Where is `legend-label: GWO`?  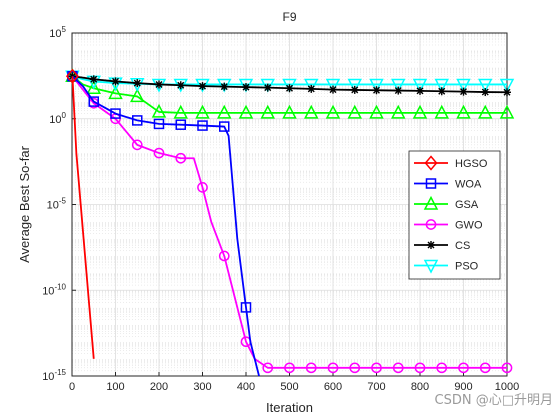 legend-label: GWO is located at coordinates (469, 226).